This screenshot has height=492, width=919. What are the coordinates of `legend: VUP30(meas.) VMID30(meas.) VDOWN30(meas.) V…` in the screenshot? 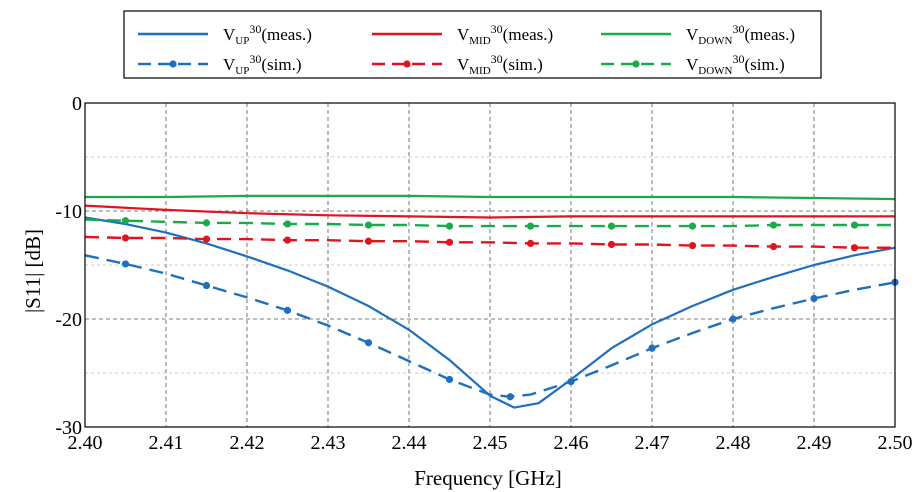 It's located at (472, 44).